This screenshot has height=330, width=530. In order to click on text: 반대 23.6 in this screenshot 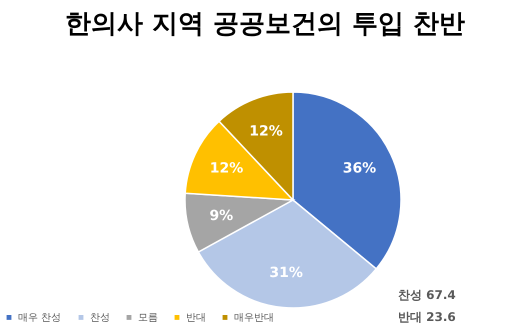, I will do `click(427, 317)`.